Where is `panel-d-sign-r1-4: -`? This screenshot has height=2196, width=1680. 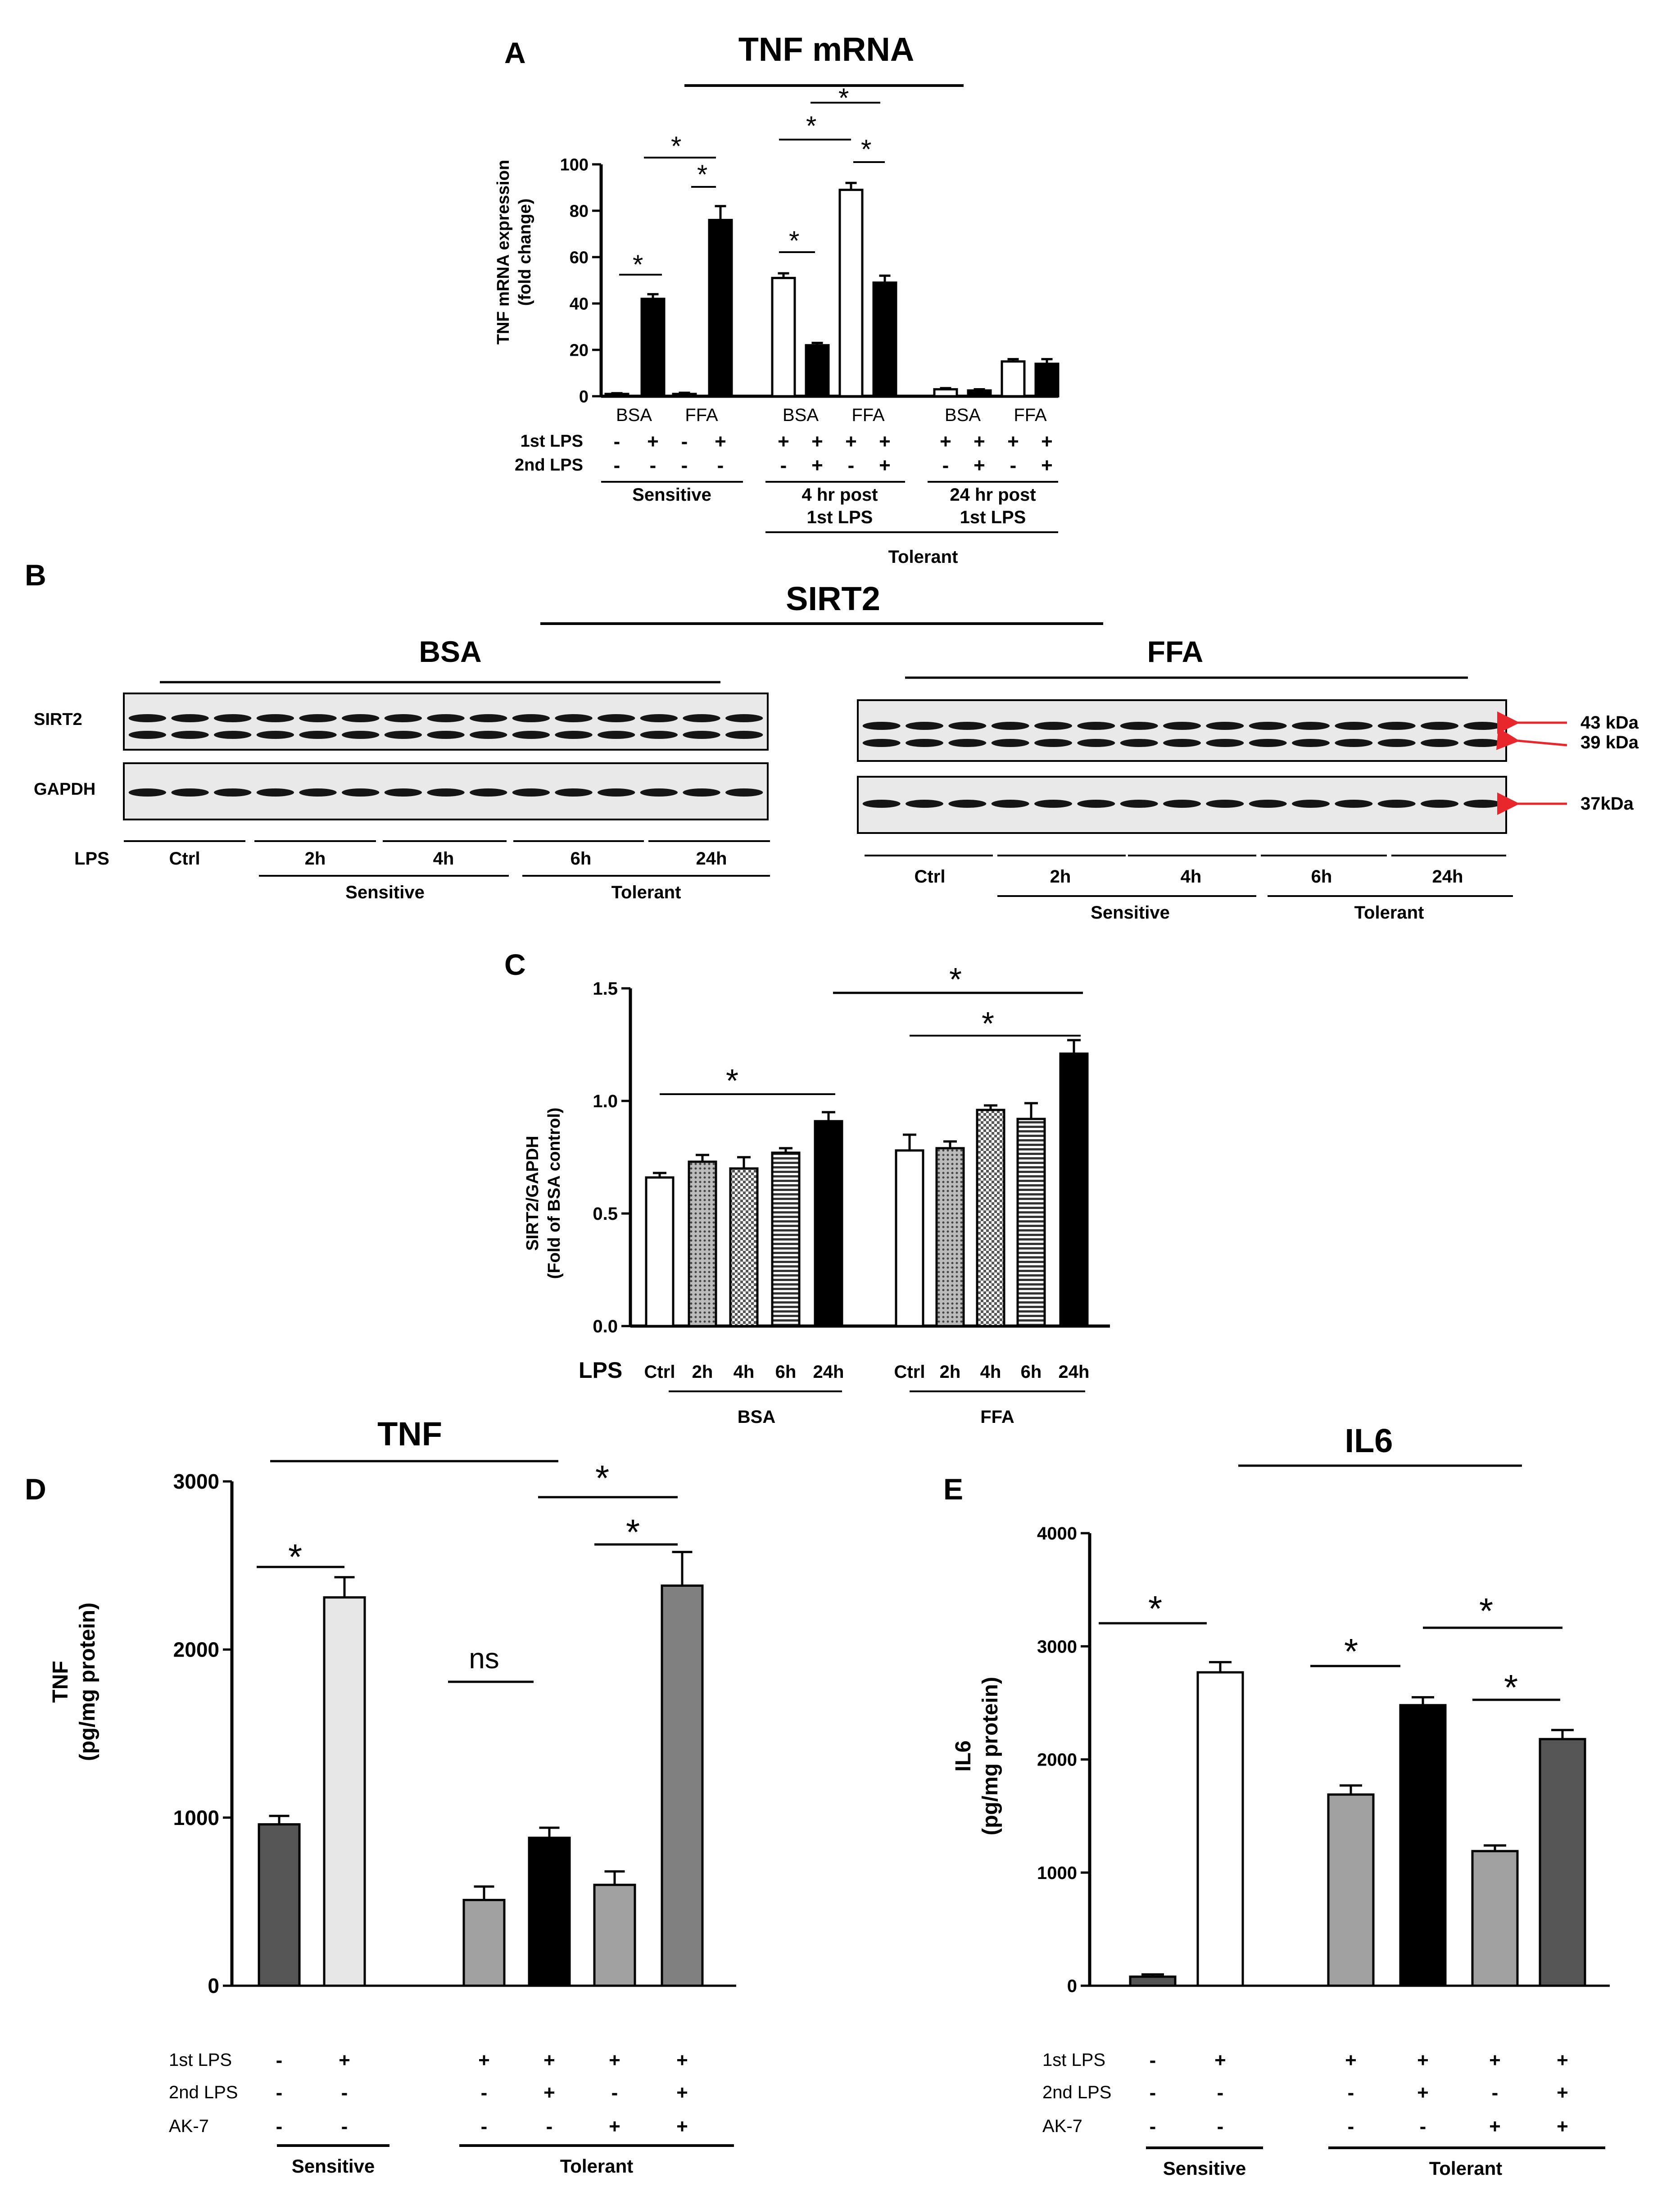 panel-d-sign-r1-4: - is located at coordinates (614, 2093).